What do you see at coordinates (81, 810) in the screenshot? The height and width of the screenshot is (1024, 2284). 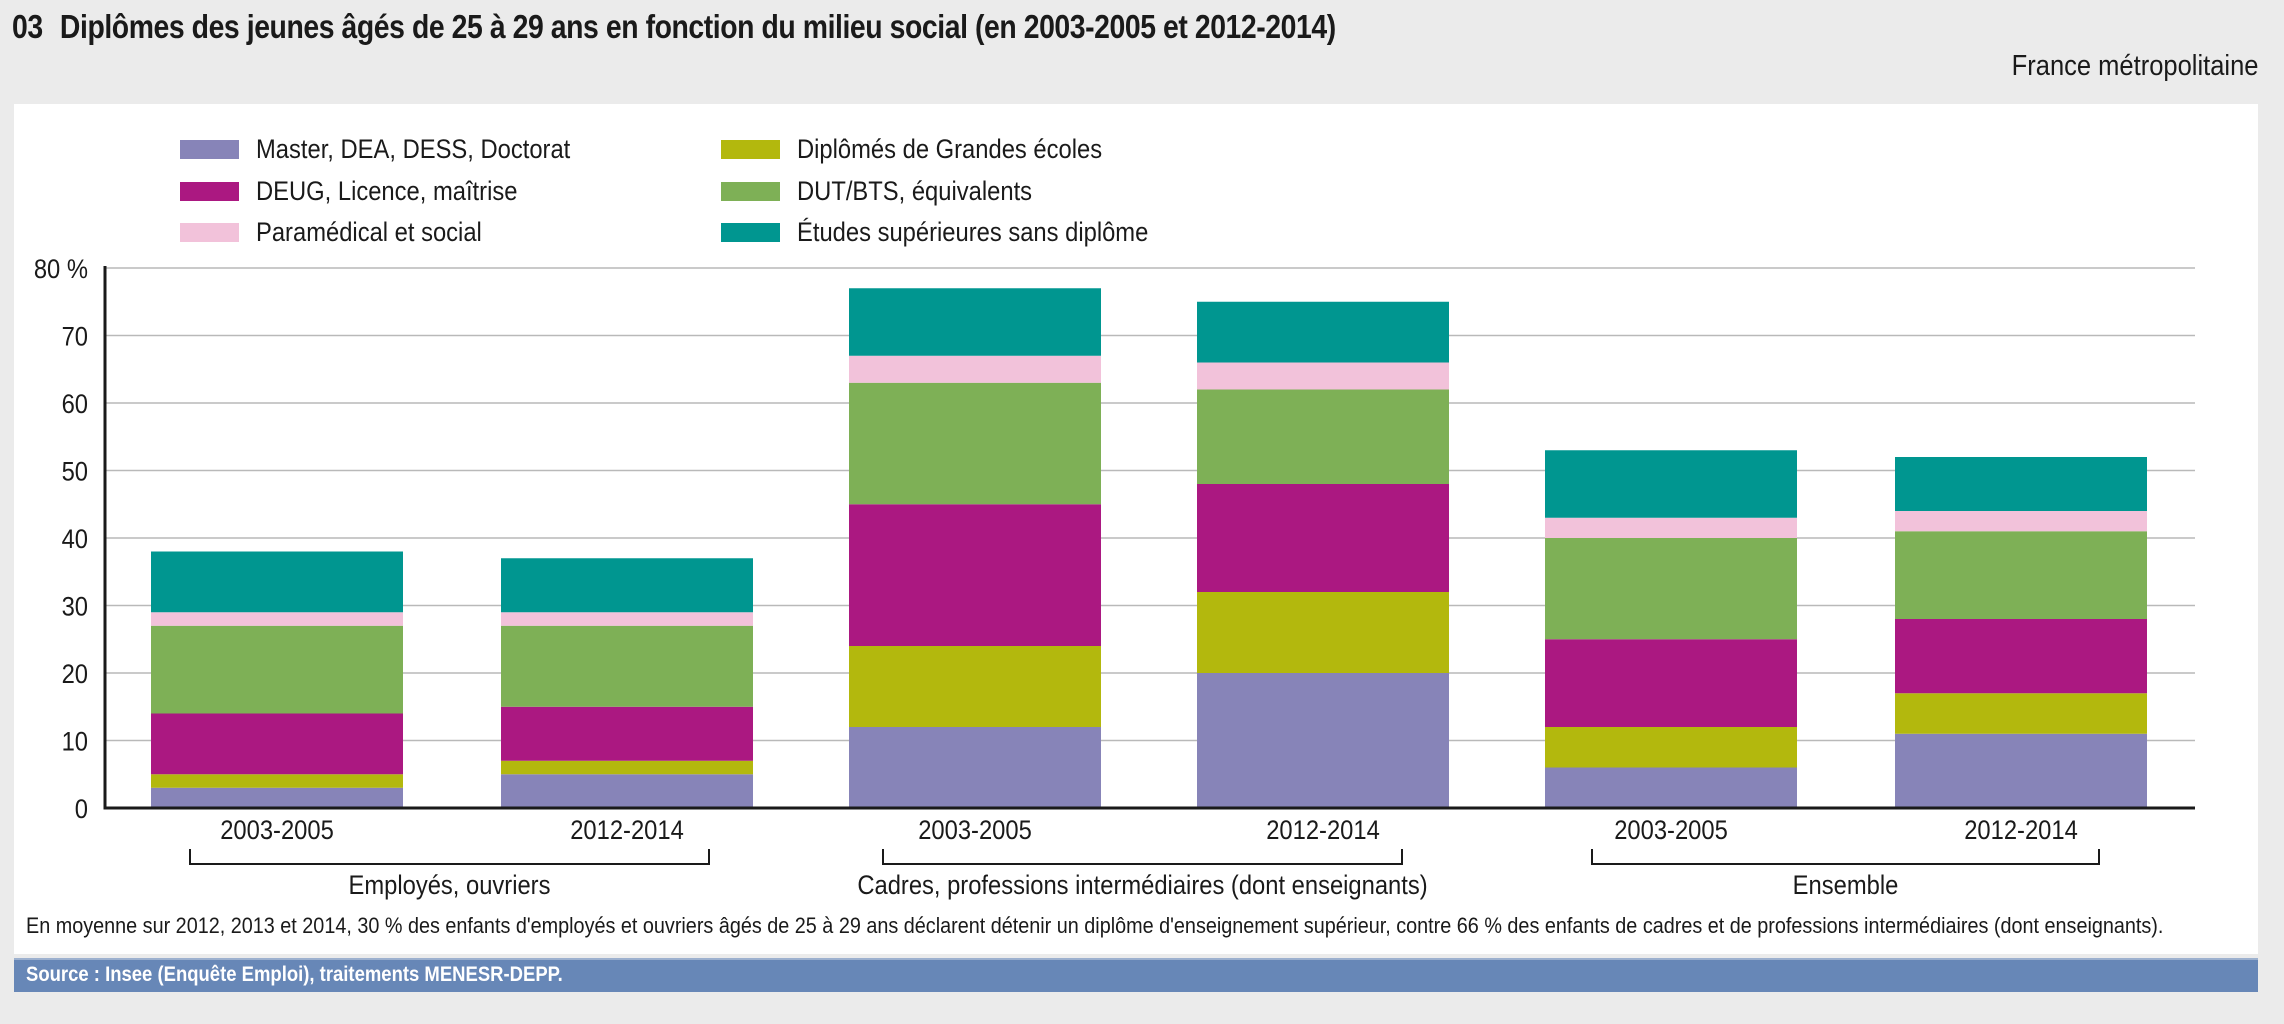 I see `y-tick-label: 0` at bounding box center [81, 810].